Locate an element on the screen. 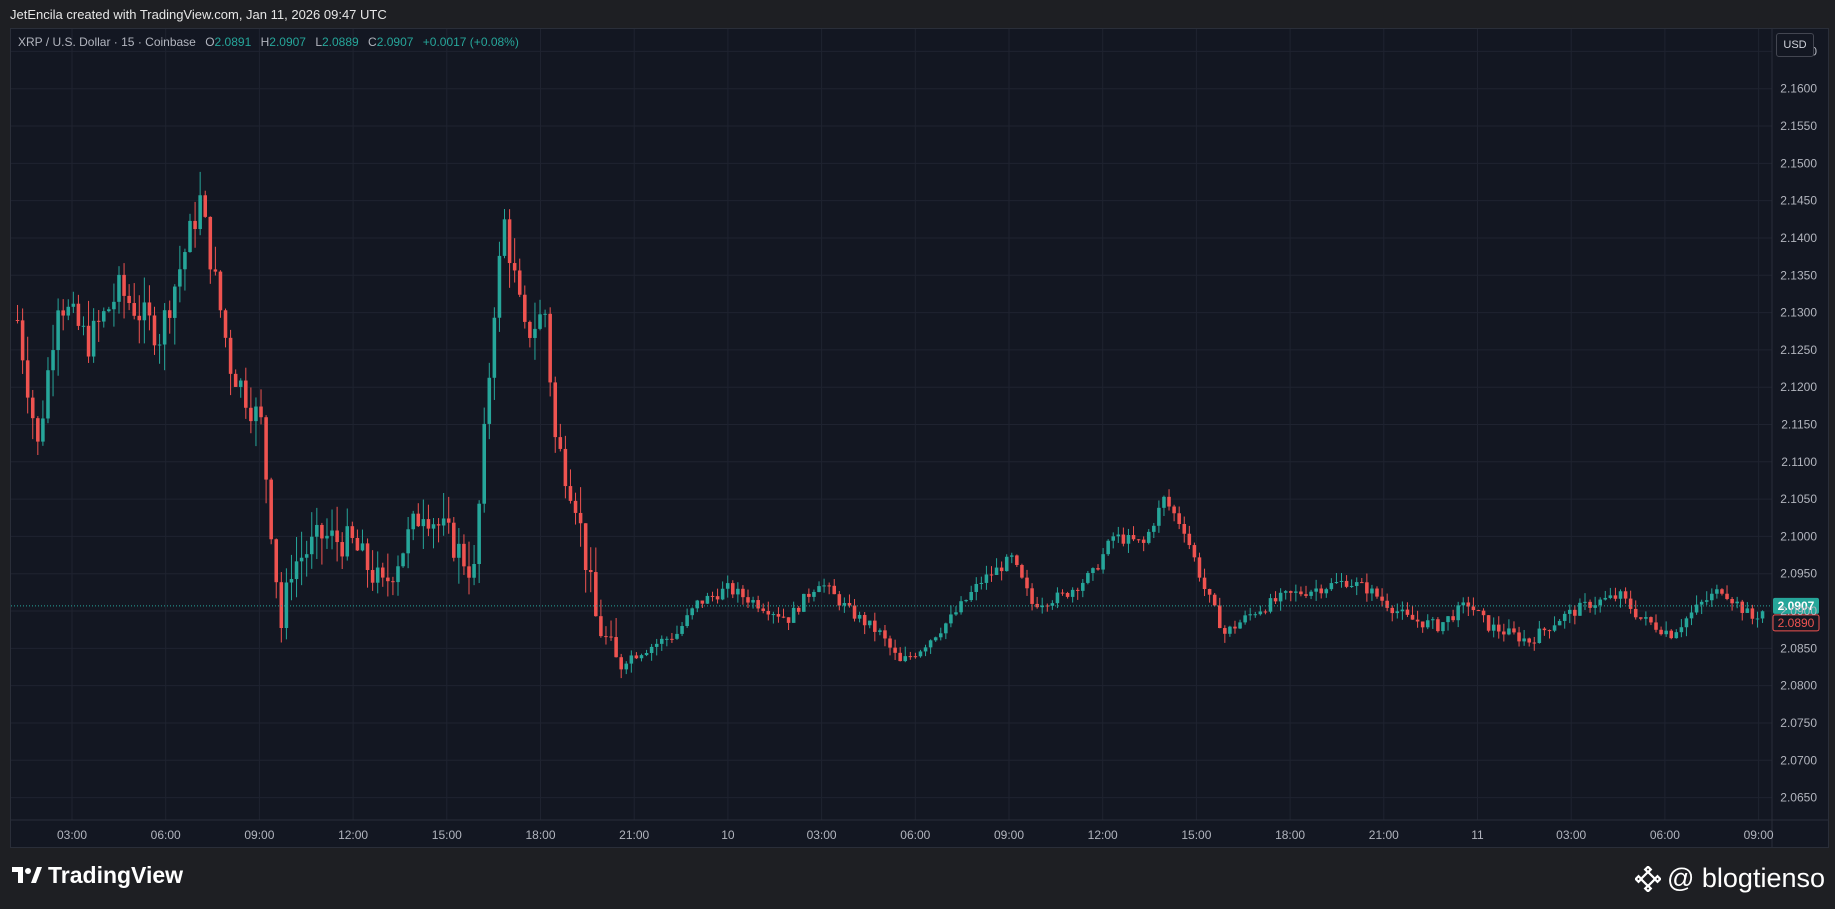  symbol-name: XRP / U.S. Dollar · 15 · Coinbase is located at coordinates (107, 42).